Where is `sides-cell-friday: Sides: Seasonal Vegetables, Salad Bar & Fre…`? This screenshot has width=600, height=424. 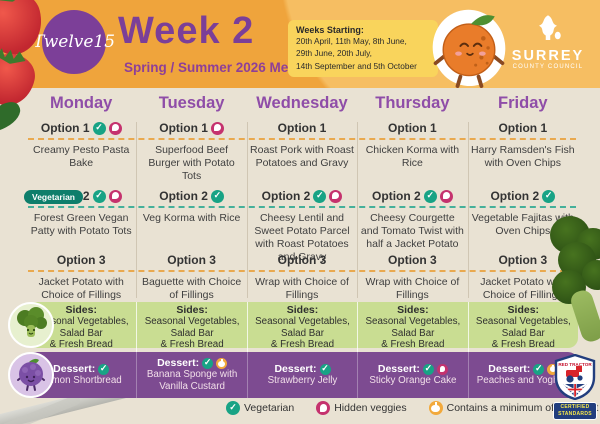 sides-cell-friday: Sides: Seasonal Vegetables, Salad Bar & Fre… is located at coordinates (522, 327).